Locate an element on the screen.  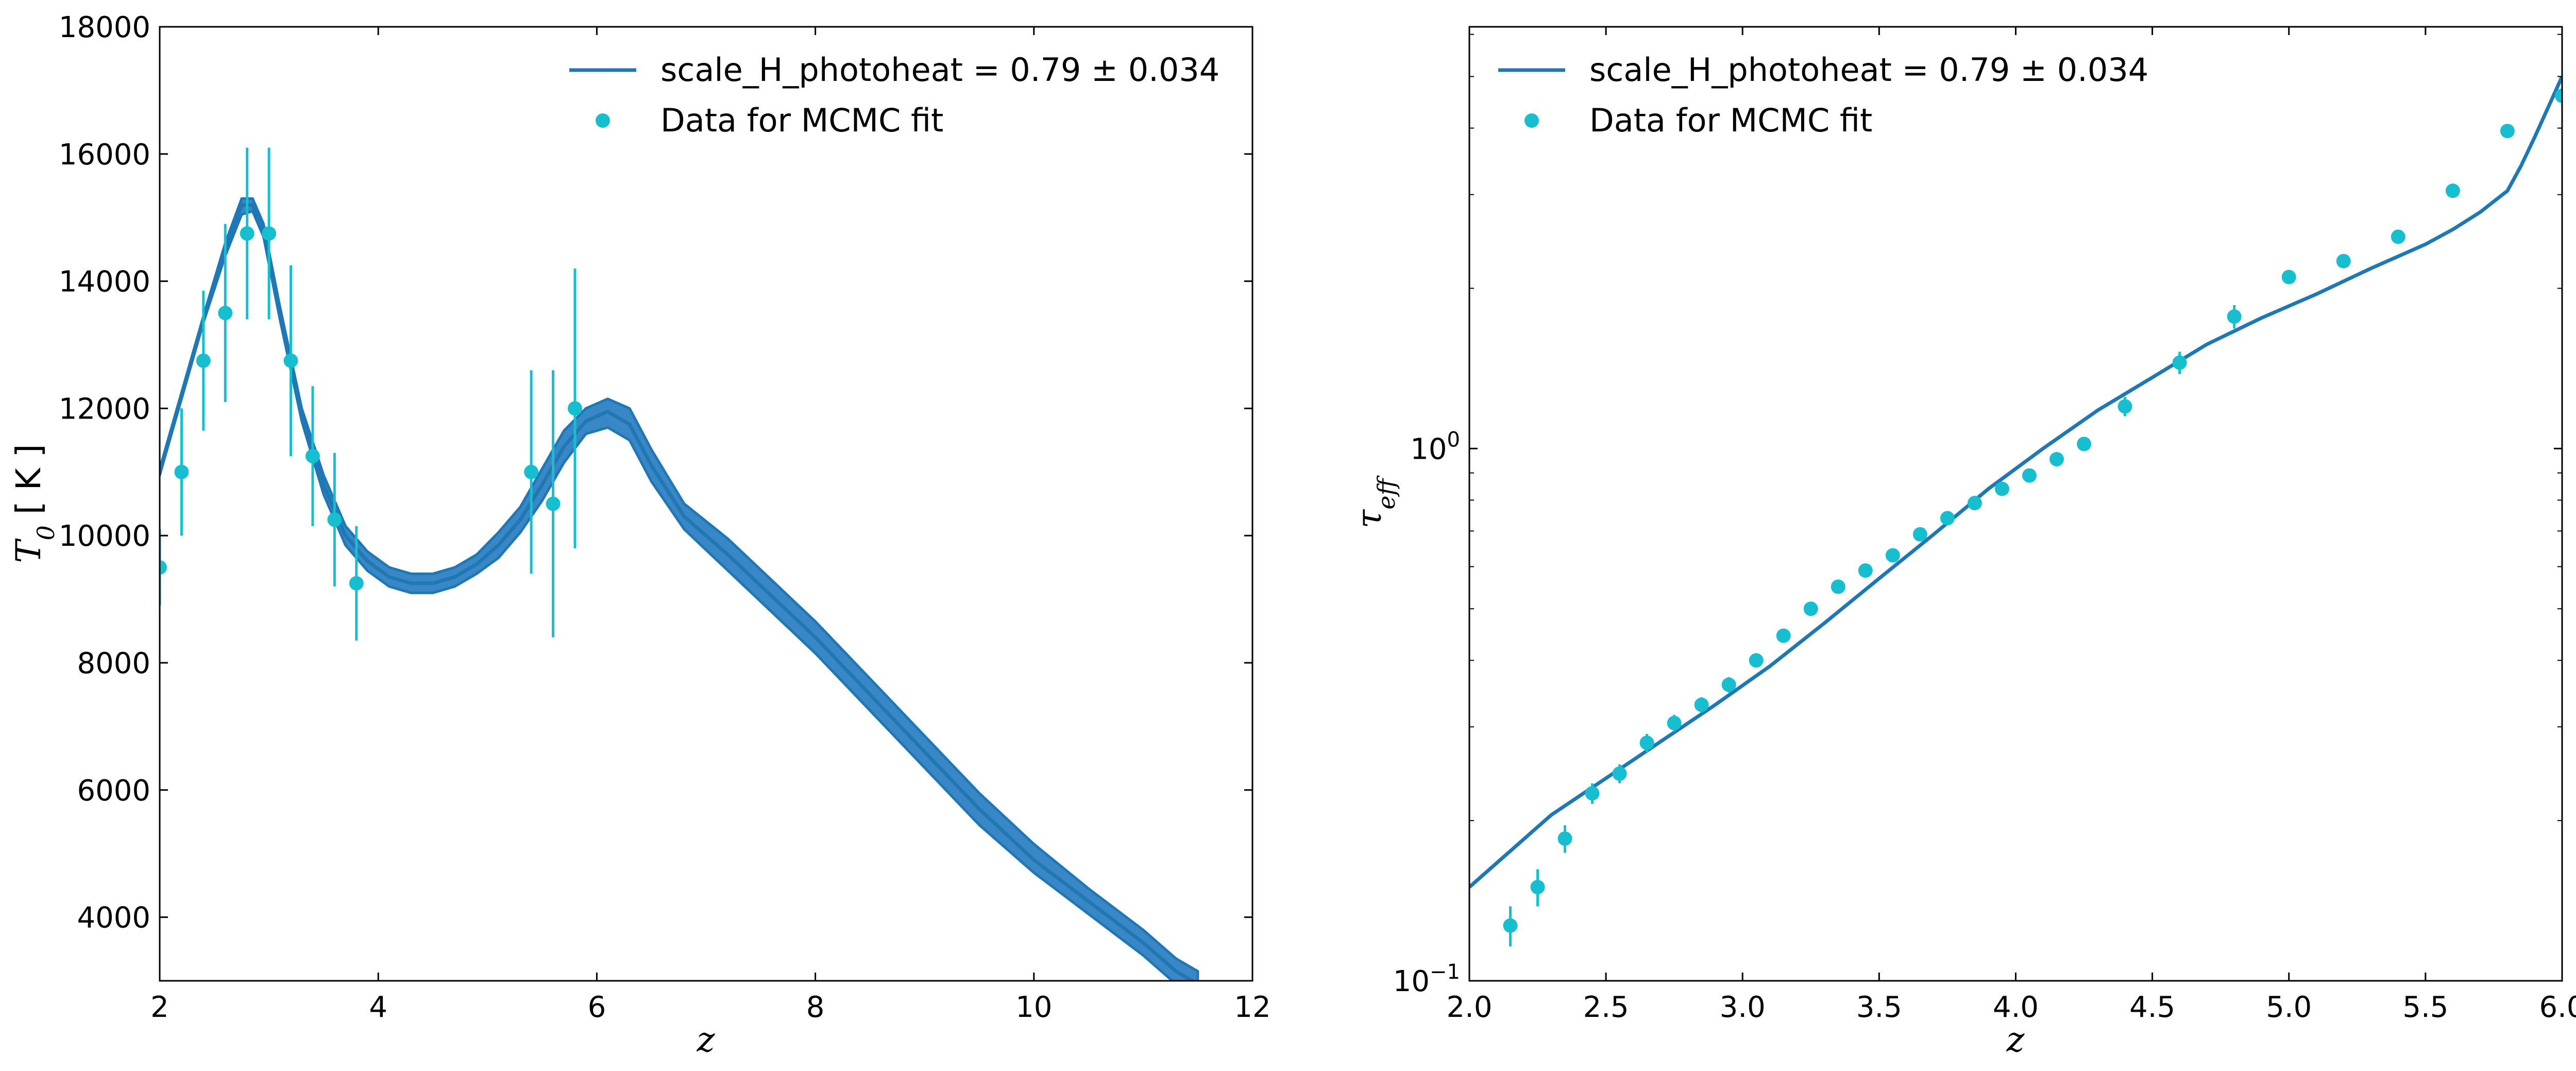
optical-depth-x-tick-label: 2.0 is located at coordinates (1469, 1008).